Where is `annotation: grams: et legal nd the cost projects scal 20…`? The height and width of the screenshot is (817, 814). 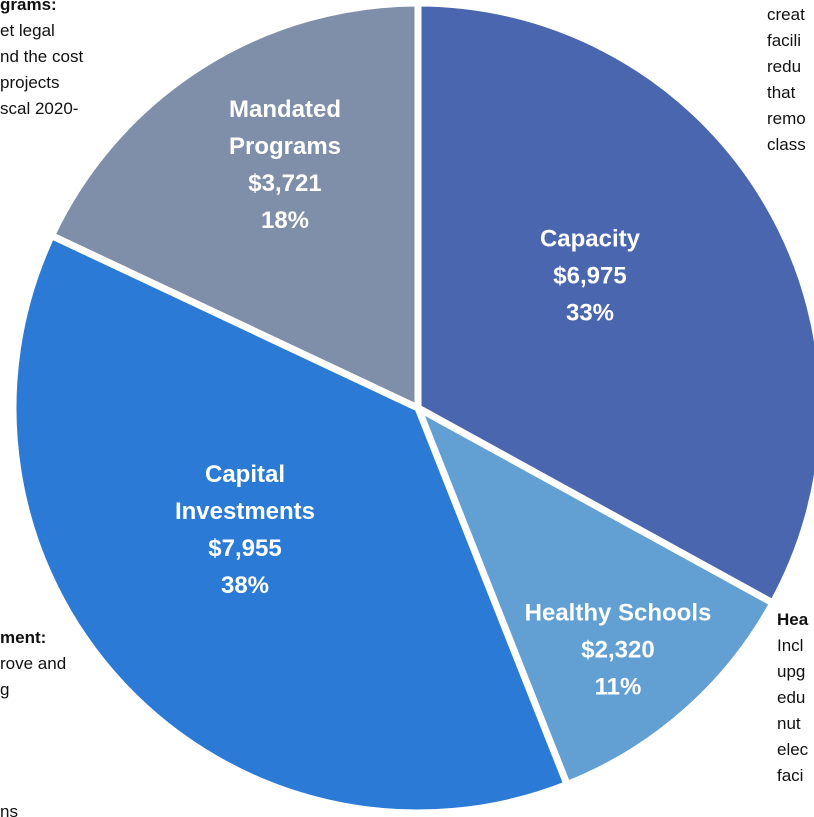
annotation: grams: et legal nd the cost projects scal 20… is located at coordinates (41, 61).